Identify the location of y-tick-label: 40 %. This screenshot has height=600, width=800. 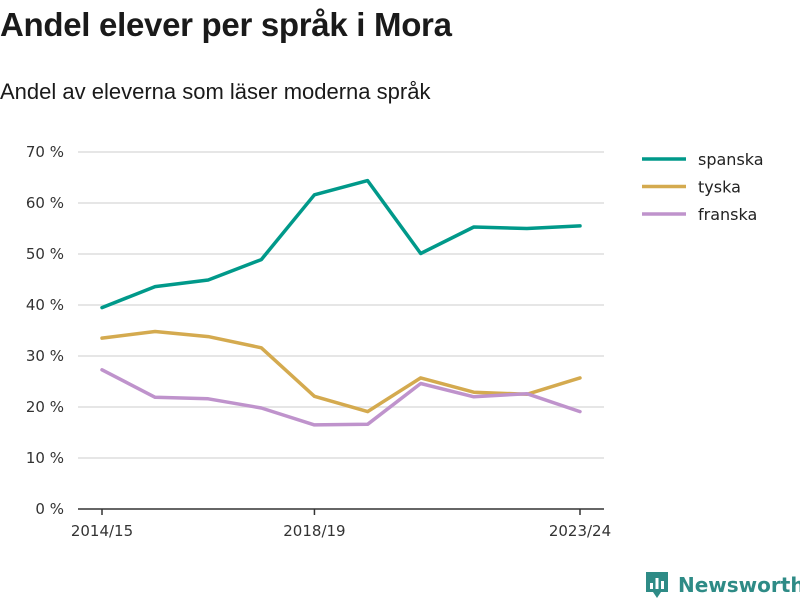
(45, 305).